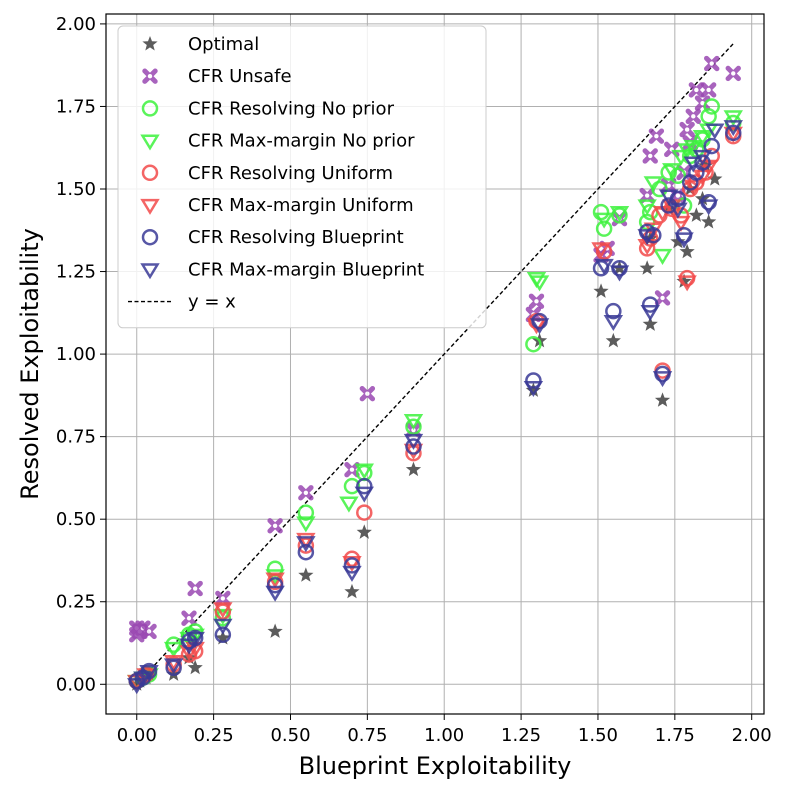 The width and height of the screenshot is (793, 793). What do you see at coordinates (76, 684) in the screenshot?
I see `y-tick-label: 0.00` at bounding box center [76, 684].